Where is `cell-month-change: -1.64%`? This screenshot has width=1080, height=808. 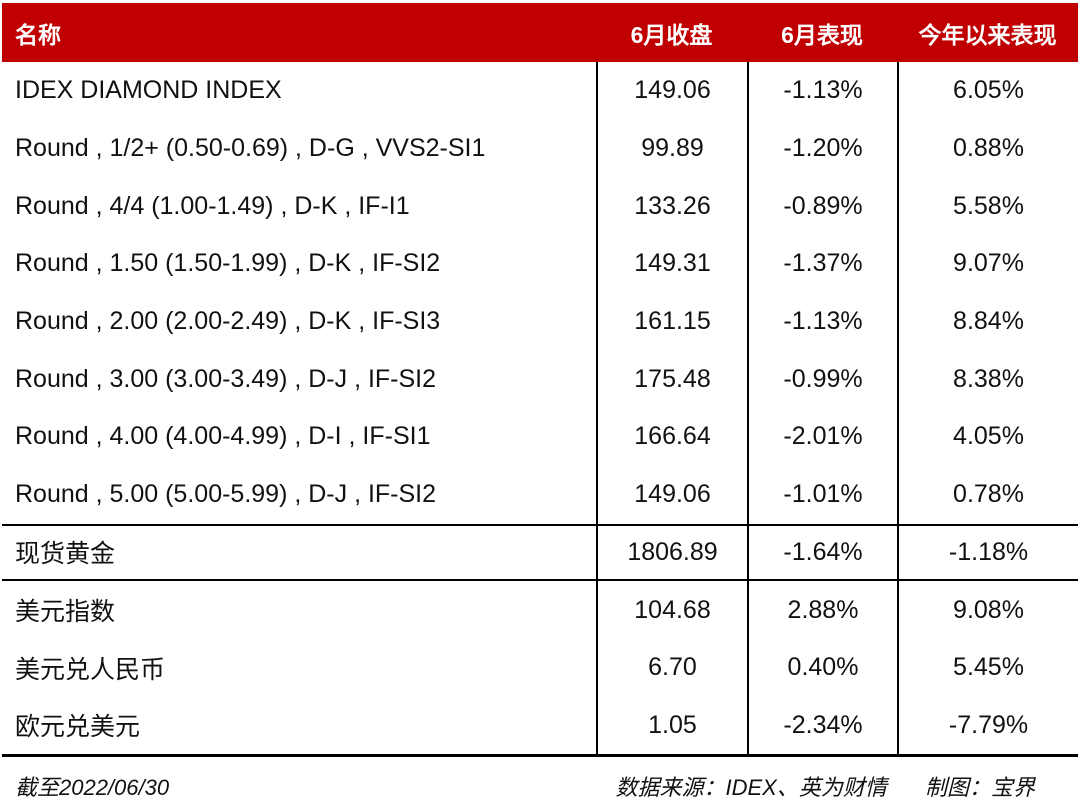
cell-month-change: -1.64% is located at coordinates (822, 552).